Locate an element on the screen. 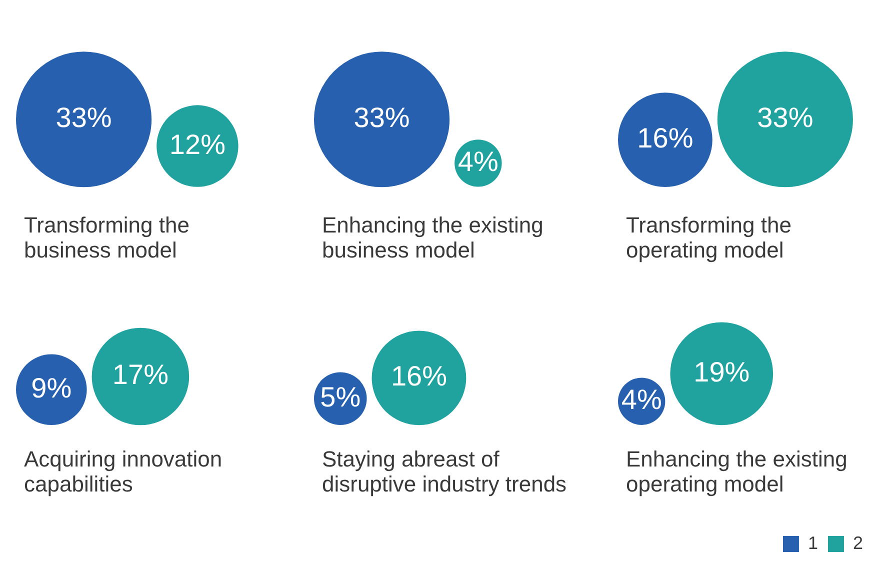 Image resolution: width=883 pixels, height=573 pixels. category-label: Enhancing the existing business model is located at coordinates (433, 237).